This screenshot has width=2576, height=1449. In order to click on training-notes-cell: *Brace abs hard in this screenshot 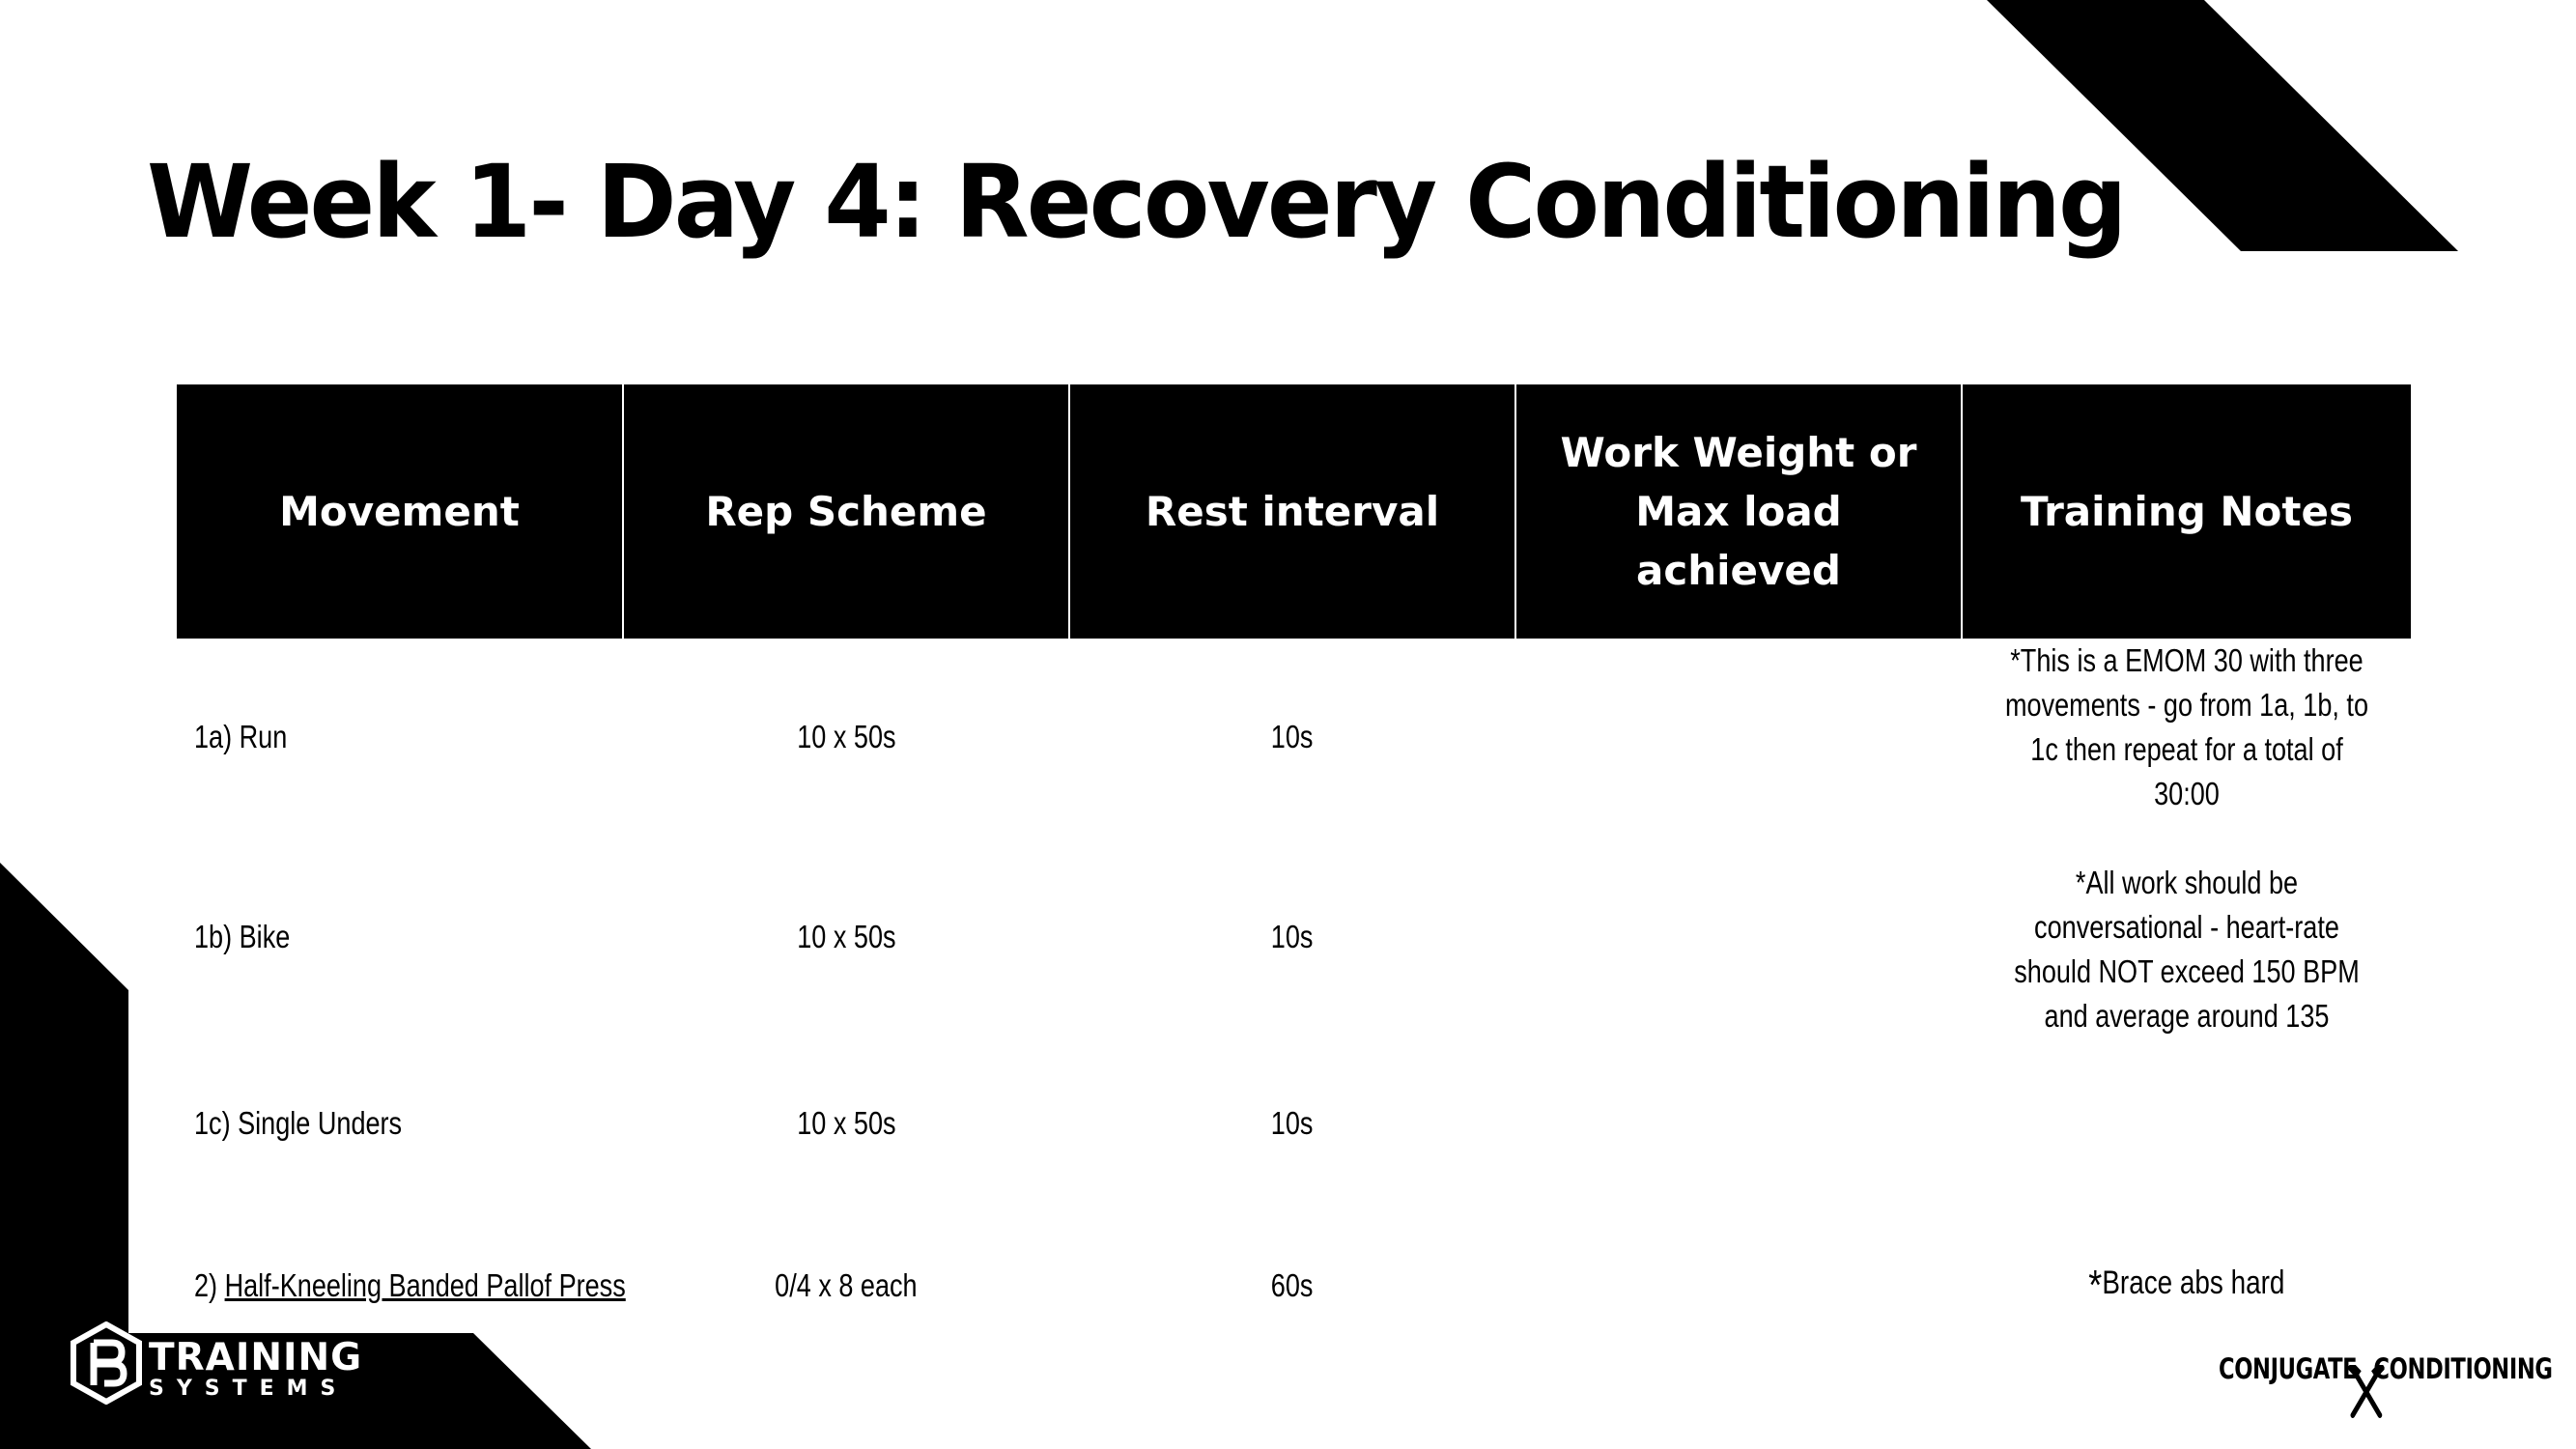, I will do `click(2186, 1285)`.